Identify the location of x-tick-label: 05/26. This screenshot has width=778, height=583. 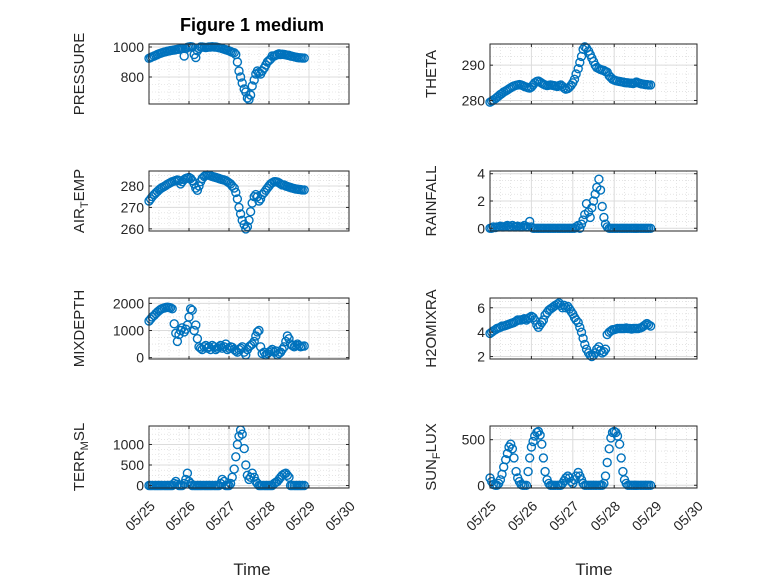
(522, 516).